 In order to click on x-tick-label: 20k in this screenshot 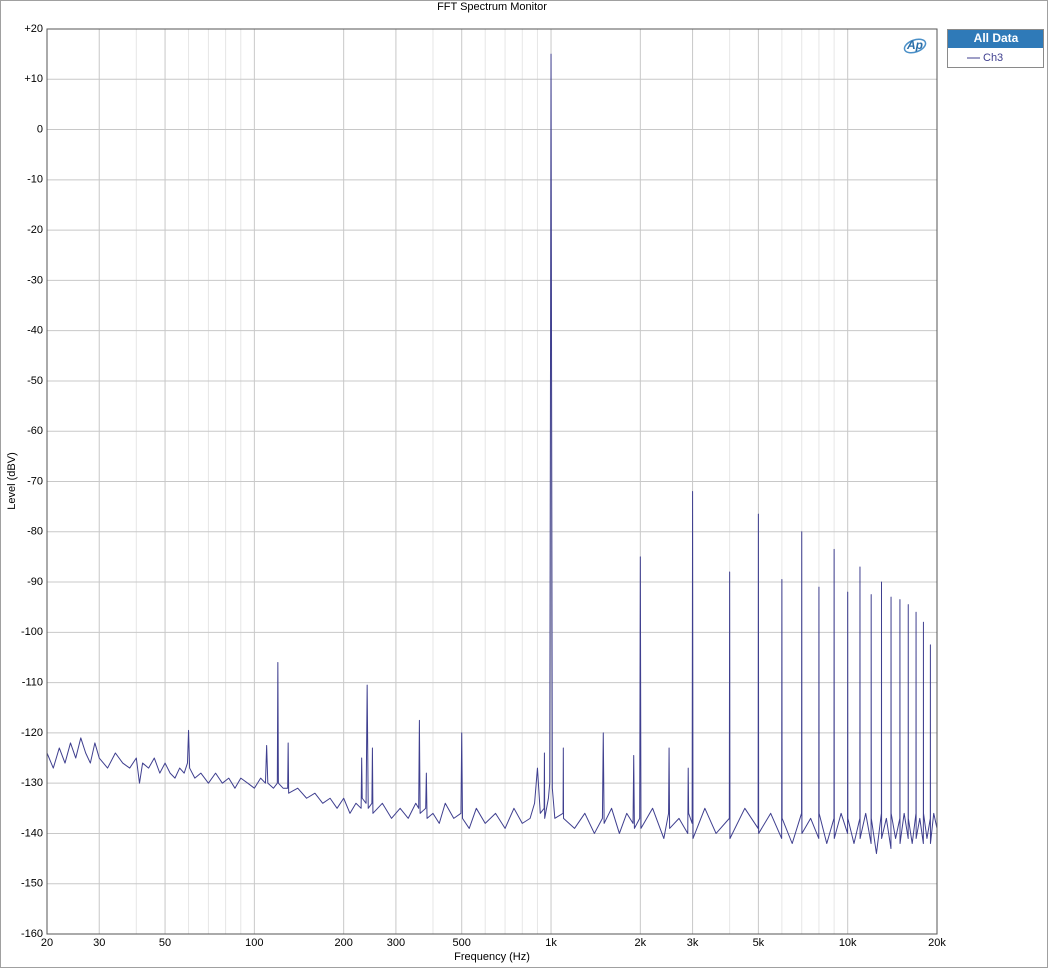, I will do `click(937, 943)`.